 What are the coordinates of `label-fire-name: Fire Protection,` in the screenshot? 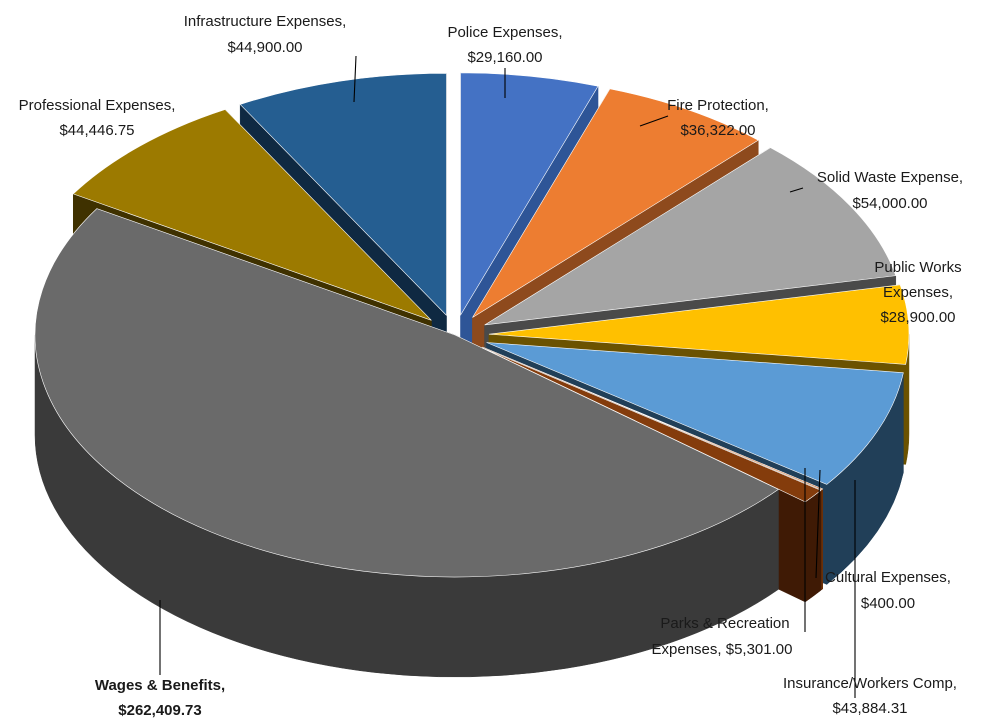 It's located at (718, 105).